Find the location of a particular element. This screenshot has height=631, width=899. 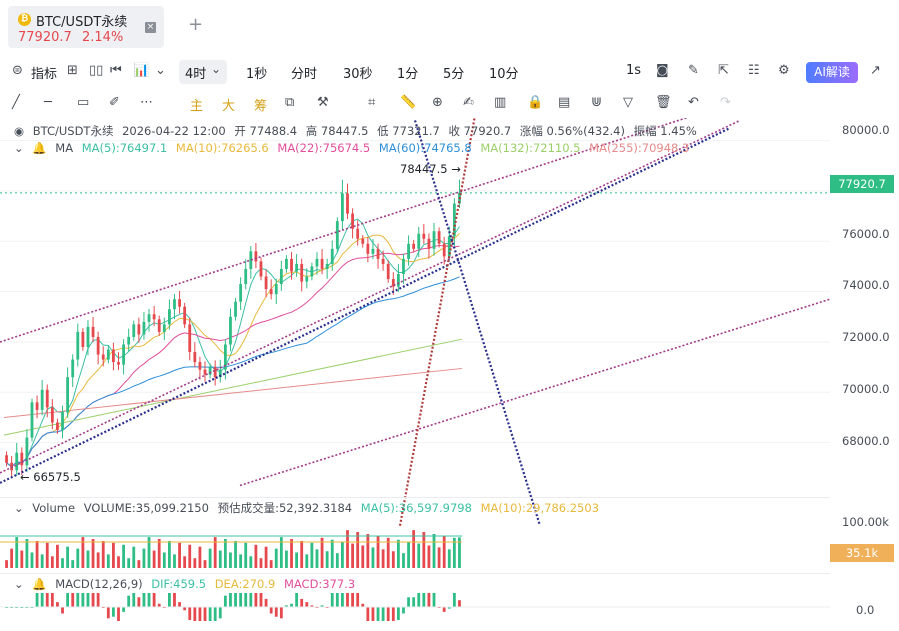

realtime-1s: 1s is located at coordinates (634, 70).